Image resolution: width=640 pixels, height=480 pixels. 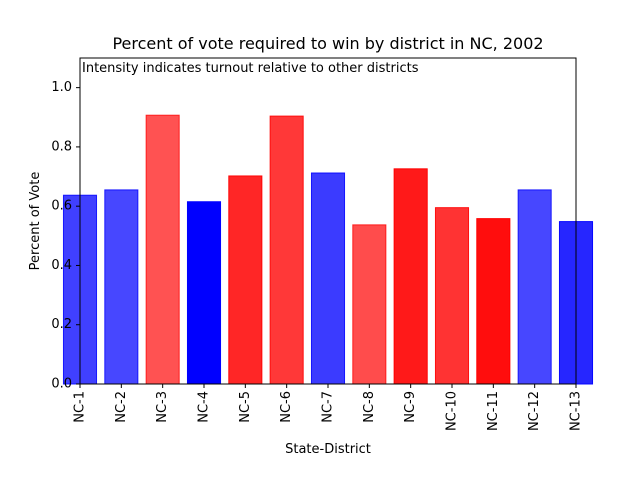 What do you see at coordinates (35, 221) in the screenshot?
I see `y-axis-label: Percent of Vote` at bounding box center [35, 221].